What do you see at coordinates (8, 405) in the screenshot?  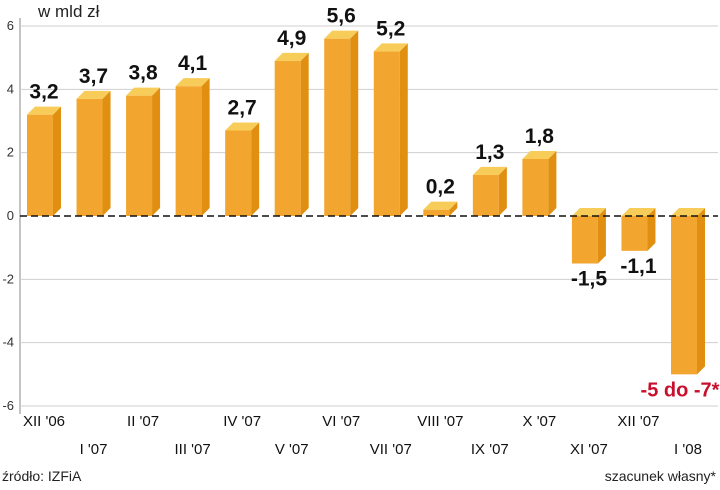 I see `y-tick-label: -6` at bounding box center [8, 405].